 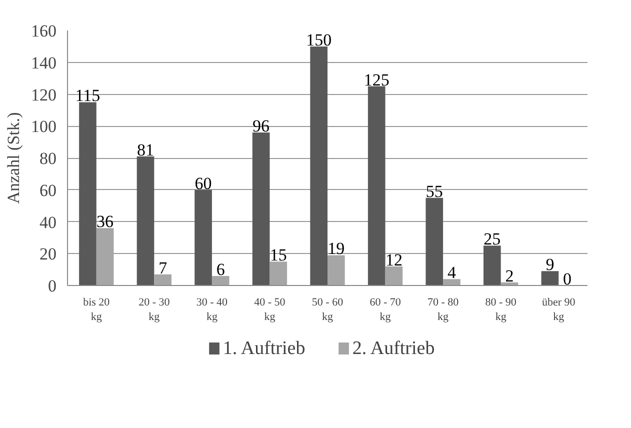 I want to click on y-tick-label: 80, so click(x=48, y=158).